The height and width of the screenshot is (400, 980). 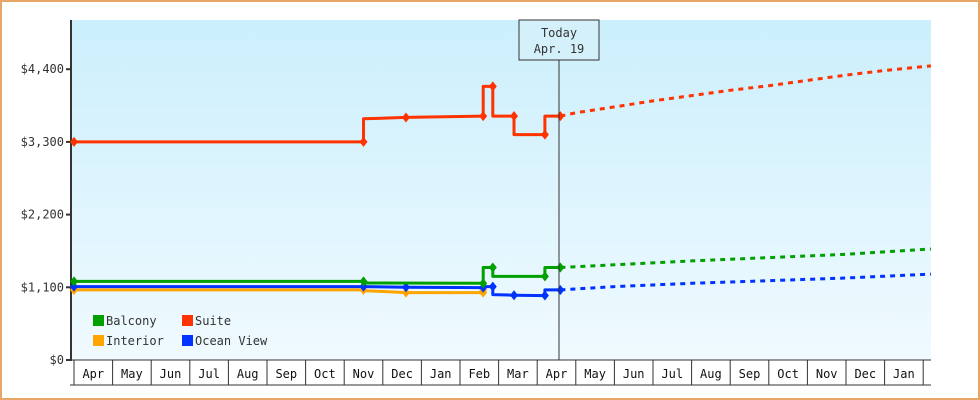 What do you see at coordinates (231, 341) in the screenshot?
I see `legend-label: Ocean View` at bounding box center [231, 341].